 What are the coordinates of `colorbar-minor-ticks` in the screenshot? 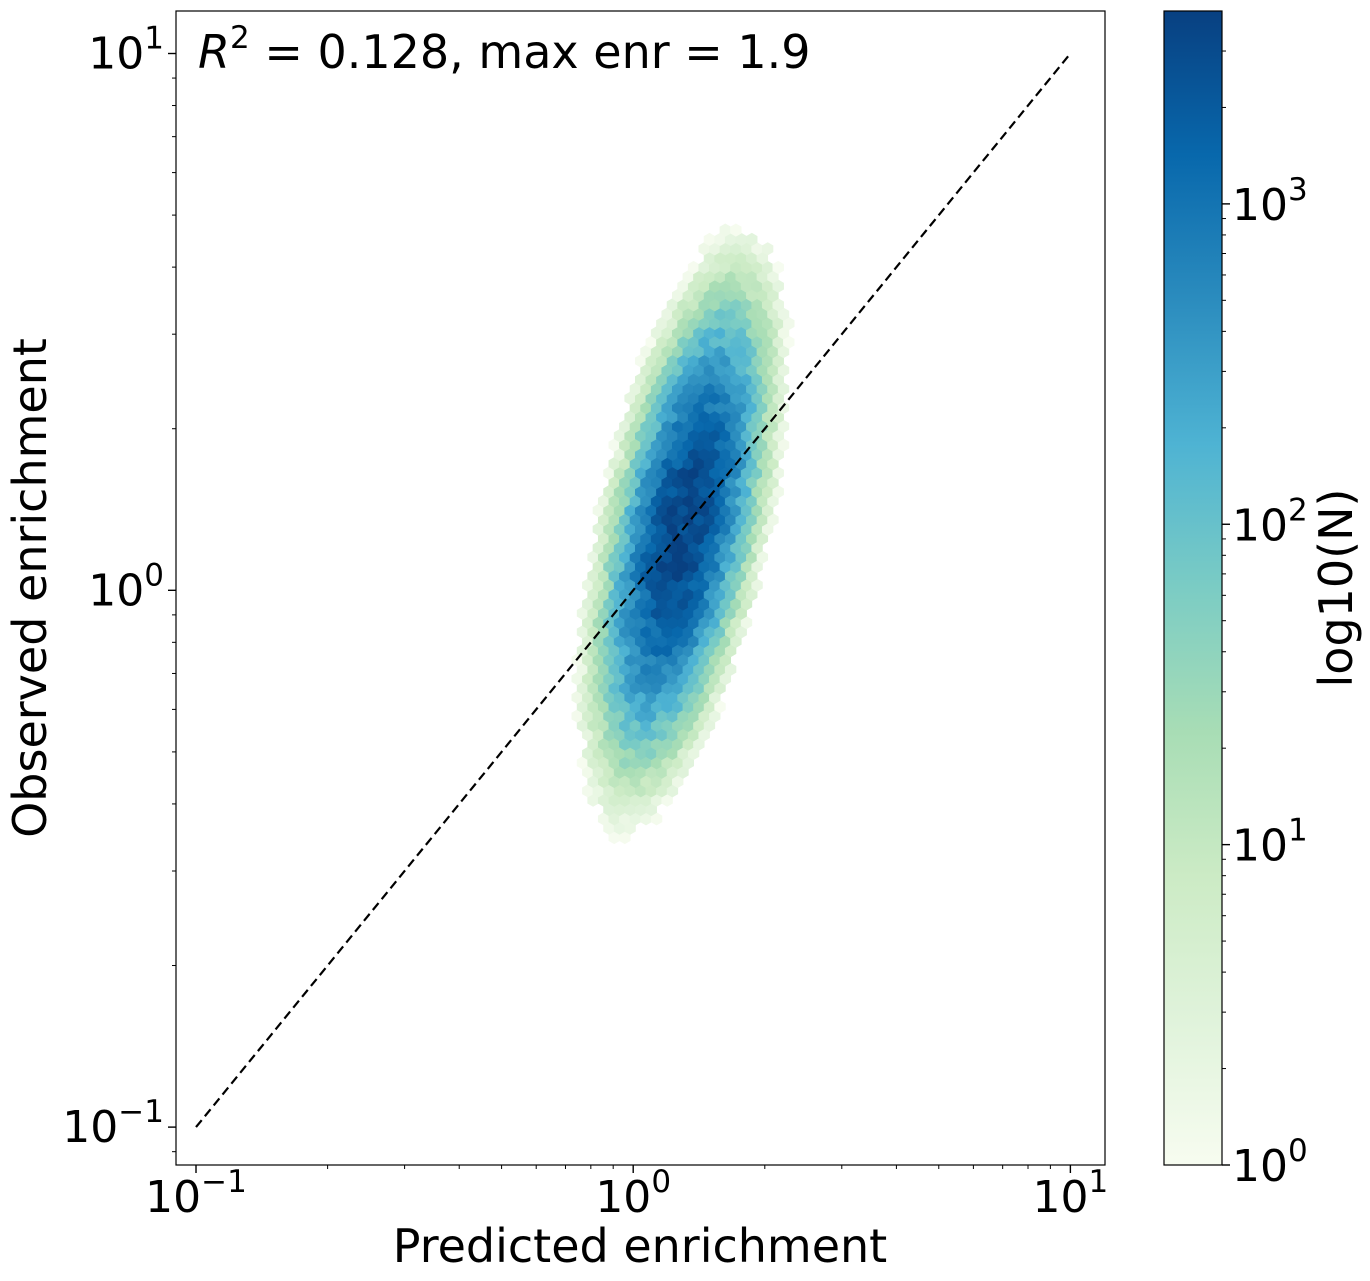 It's located at (1224, 560).